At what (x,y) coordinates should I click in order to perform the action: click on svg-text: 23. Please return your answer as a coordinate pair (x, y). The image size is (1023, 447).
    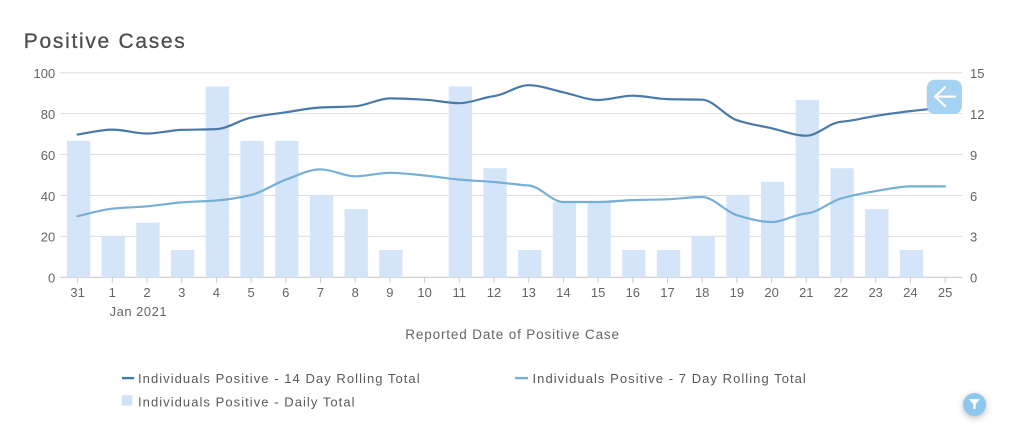
    Looking at the image, I should click on (875, 292).